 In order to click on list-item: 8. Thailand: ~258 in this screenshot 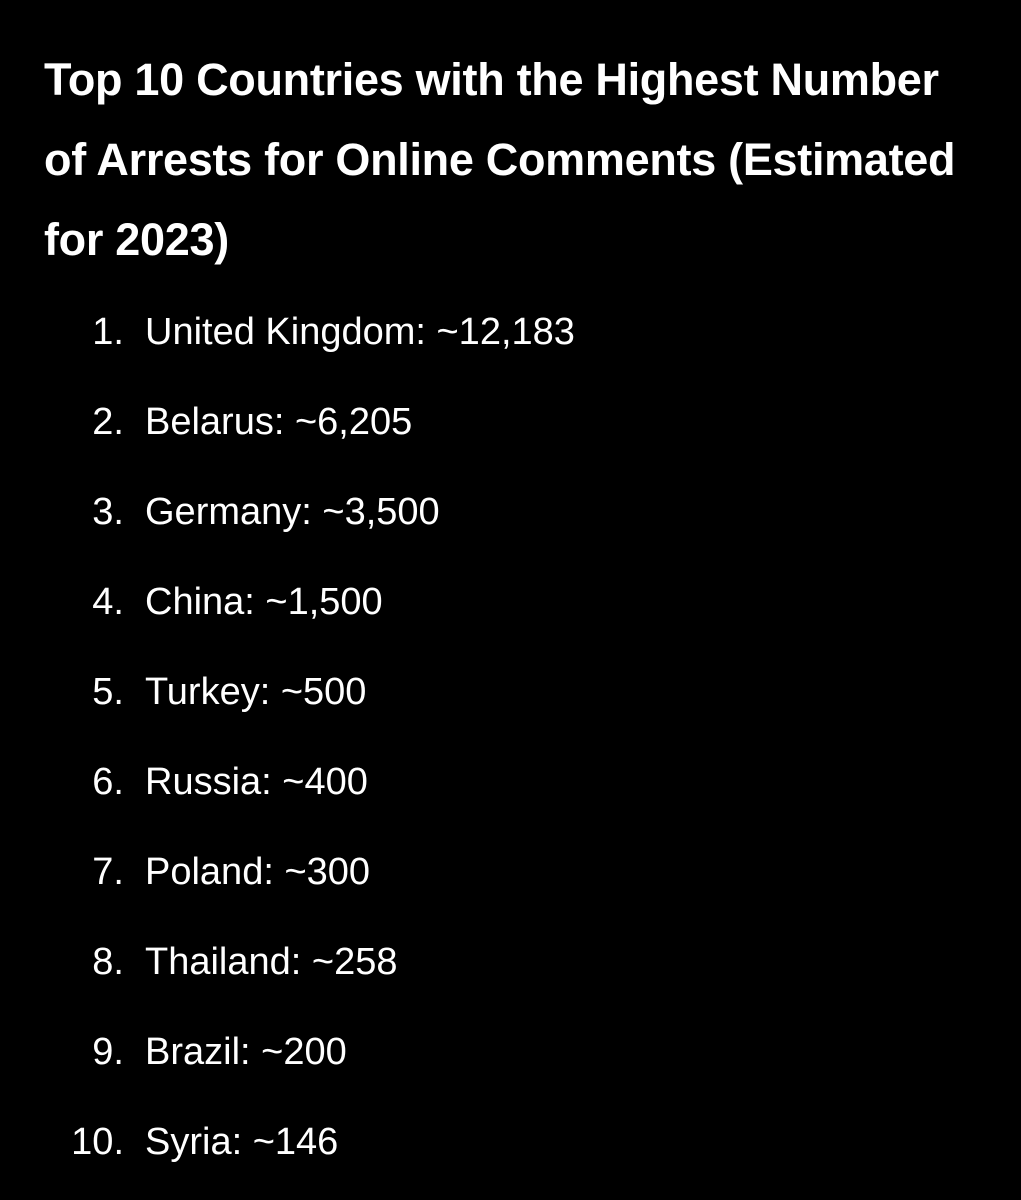, I will do `click(510, 962)`.